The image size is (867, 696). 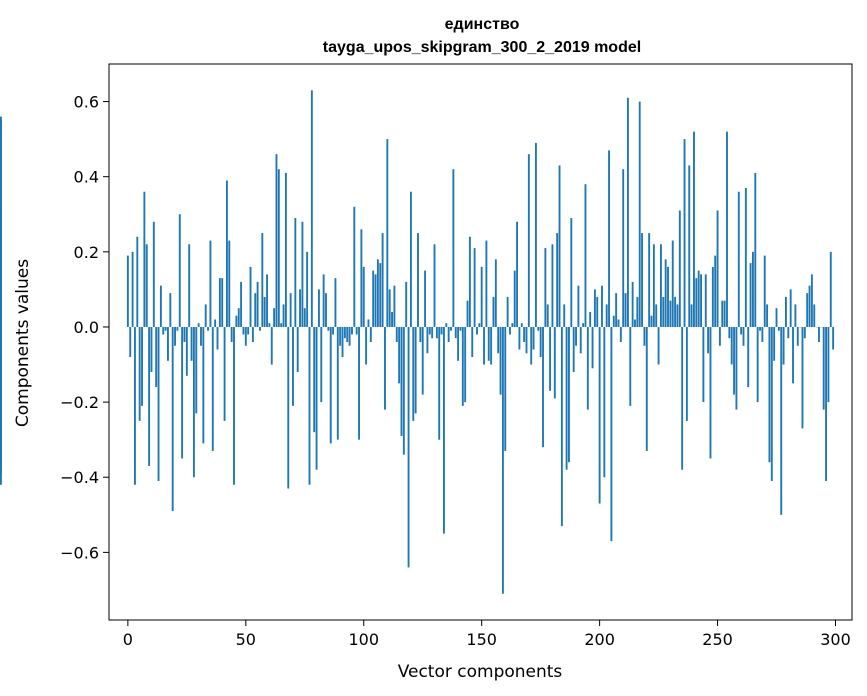 I want to click on y-tick-label: 0.4, so click(x=86, y=177).